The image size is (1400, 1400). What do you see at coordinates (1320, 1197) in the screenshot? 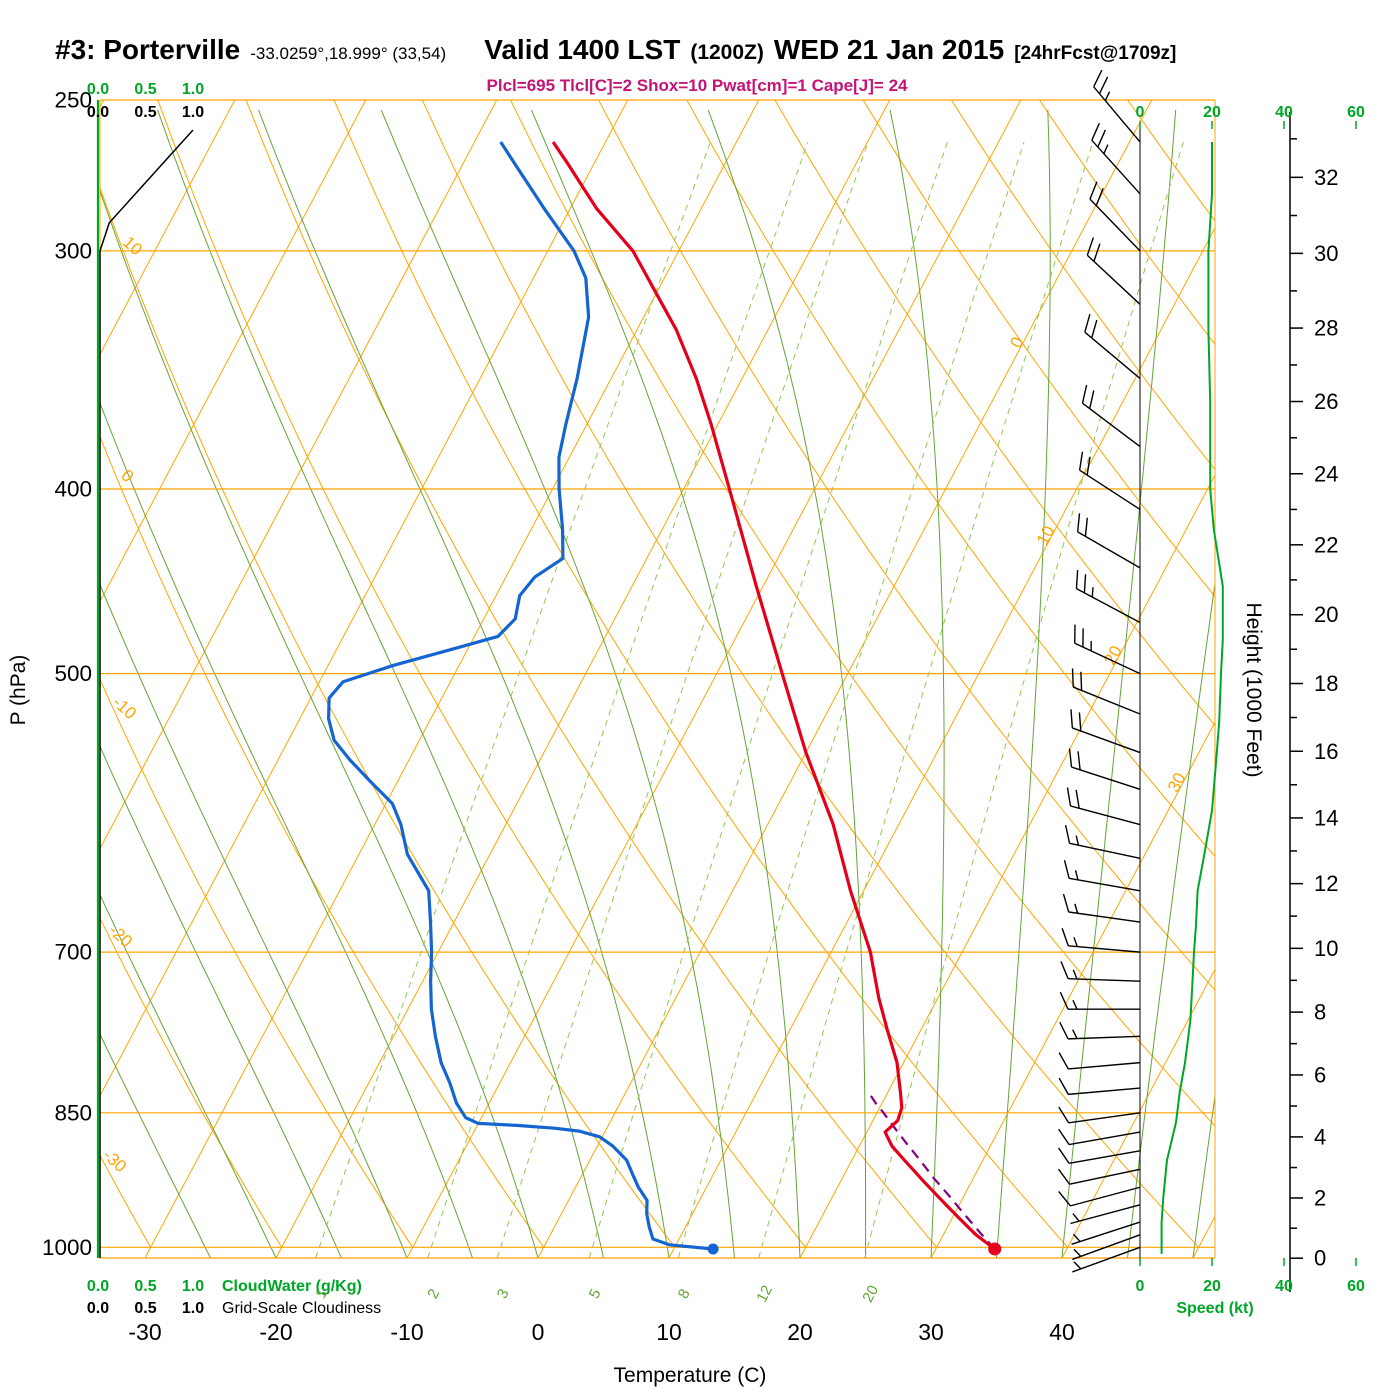
I see `height-tick-label: 2` at bounding box center [1320, 1197].